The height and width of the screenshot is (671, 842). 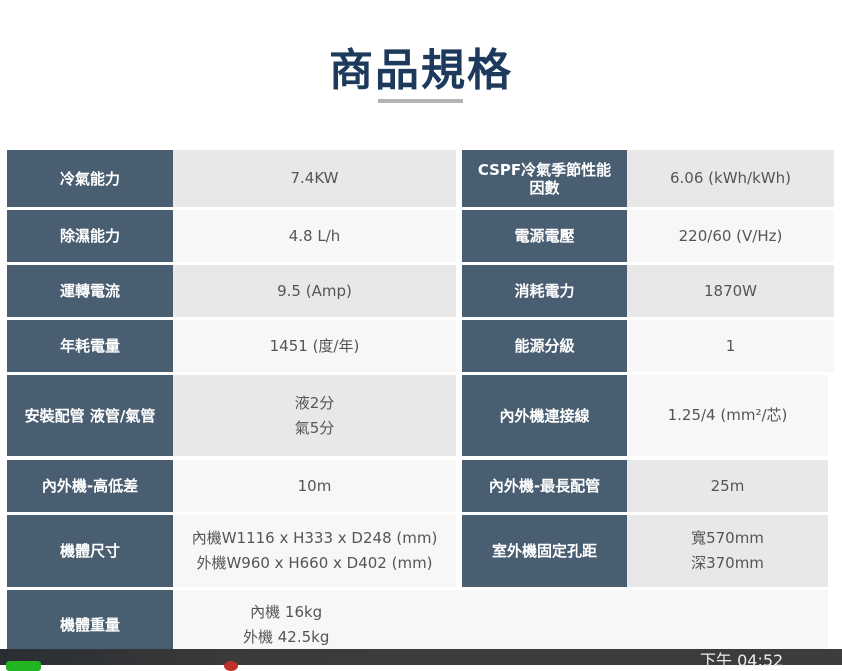 I want to click on taskbar: 下午 04:52, so click(x=421, y=660).